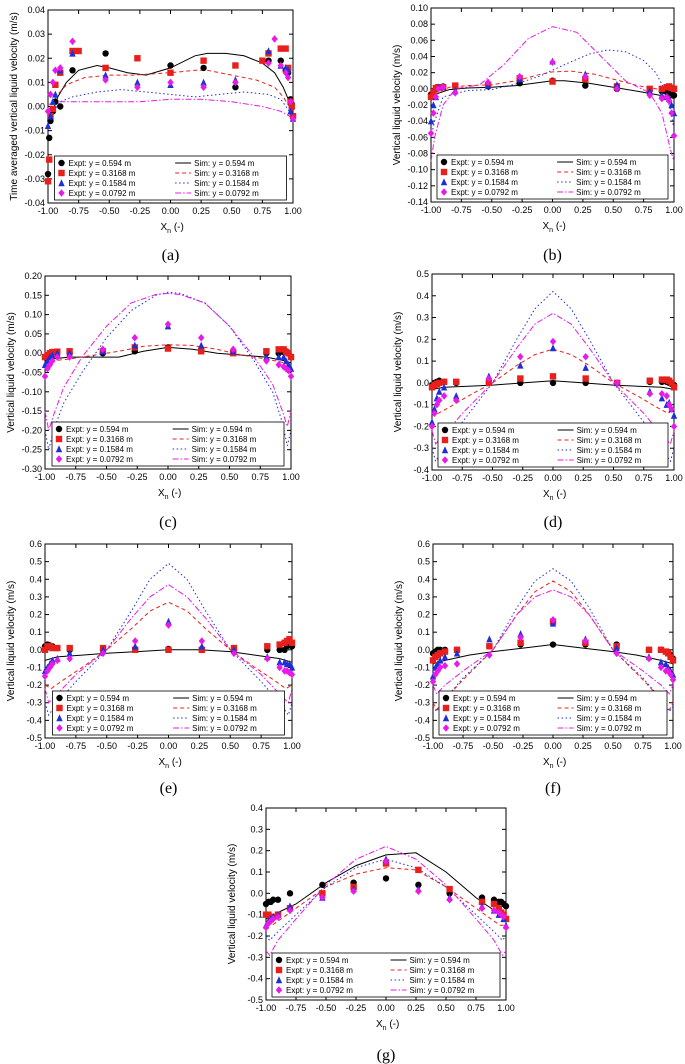  What do you see at coordinates (34, 203) in the screenshot?
I see `y-tick-label: -0.04` at bounding box center [34, 203].